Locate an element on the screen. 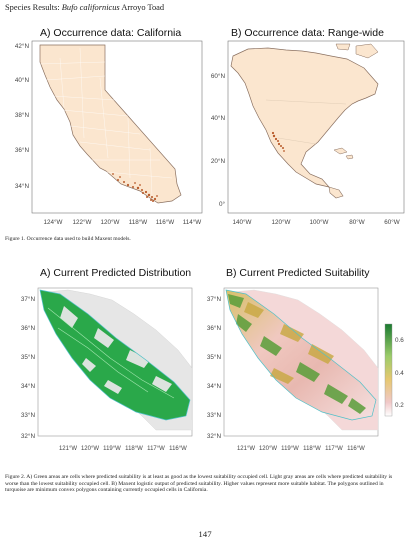  fig2a-y-tick: 37°N is located at coordinates (28, 299).